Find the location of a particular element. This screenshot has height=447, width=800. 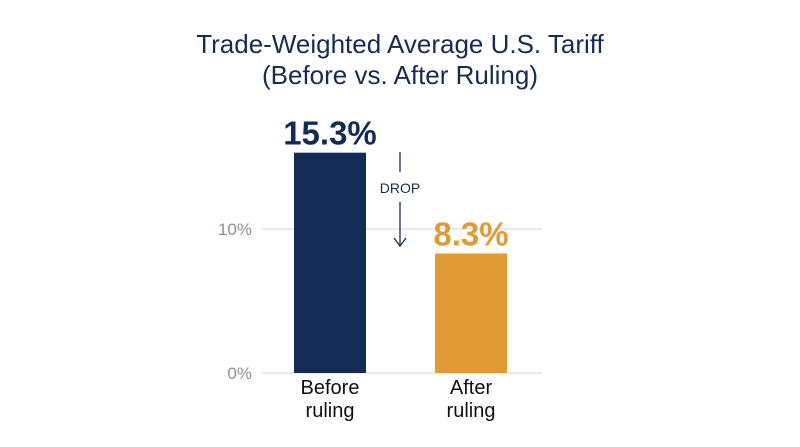

category-label-0-0: Before is located at coordinates (330, 388).